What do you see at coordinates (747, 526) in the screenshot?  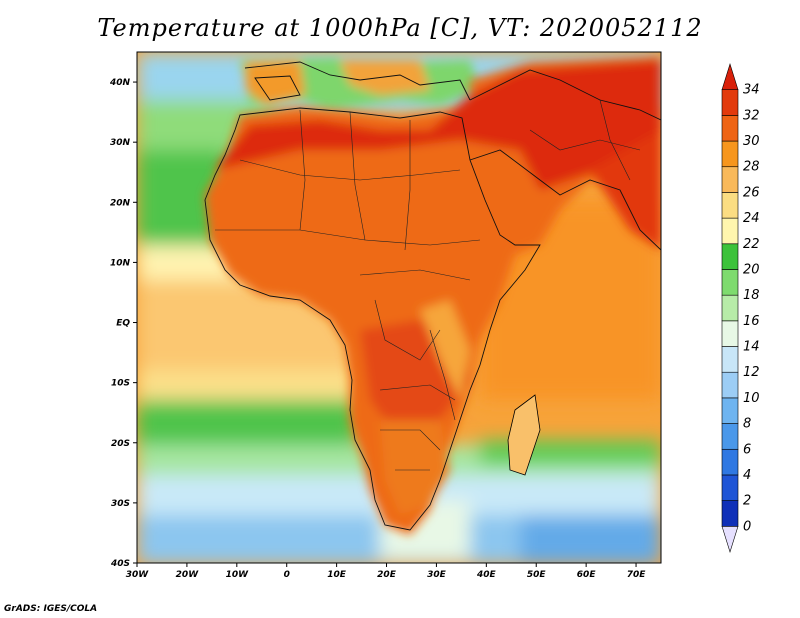 I see `colorbar-label: 0` at bounding box center [747, 526].